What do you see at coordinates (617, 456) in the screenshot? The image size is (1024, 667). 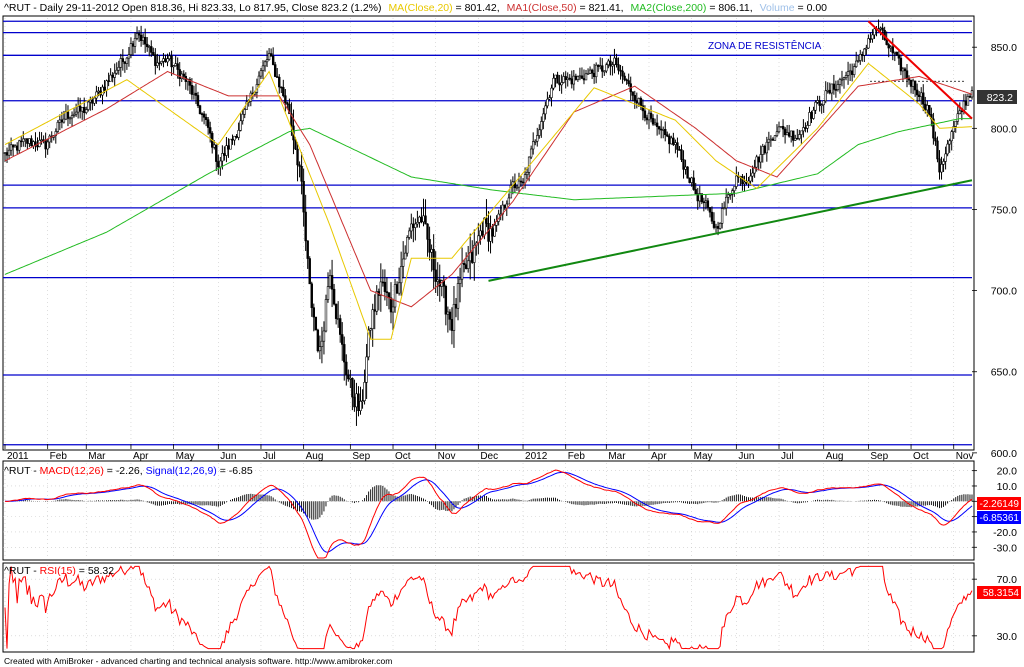 I see `x-tick-label: Mar` at bounding box center [617, 456].